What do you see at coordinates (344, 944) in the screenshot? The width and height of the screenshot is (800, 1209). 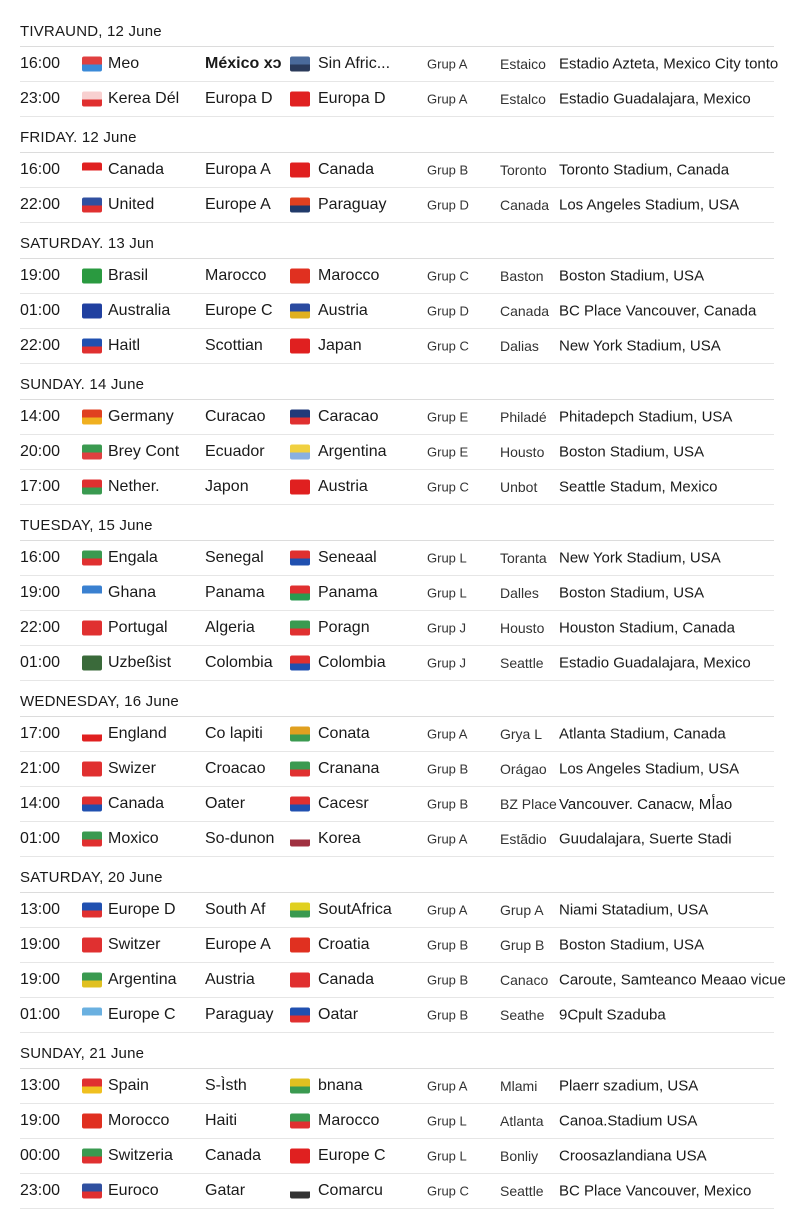 I see `team2-name: Croatia` at bounding box center [344, 944].